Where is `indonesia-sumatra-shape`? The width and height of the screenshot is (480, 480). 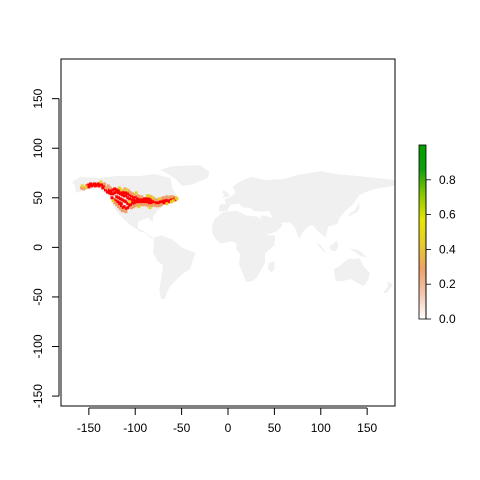 indonesia-sumatra-shape is located at coordinates (321, 248).